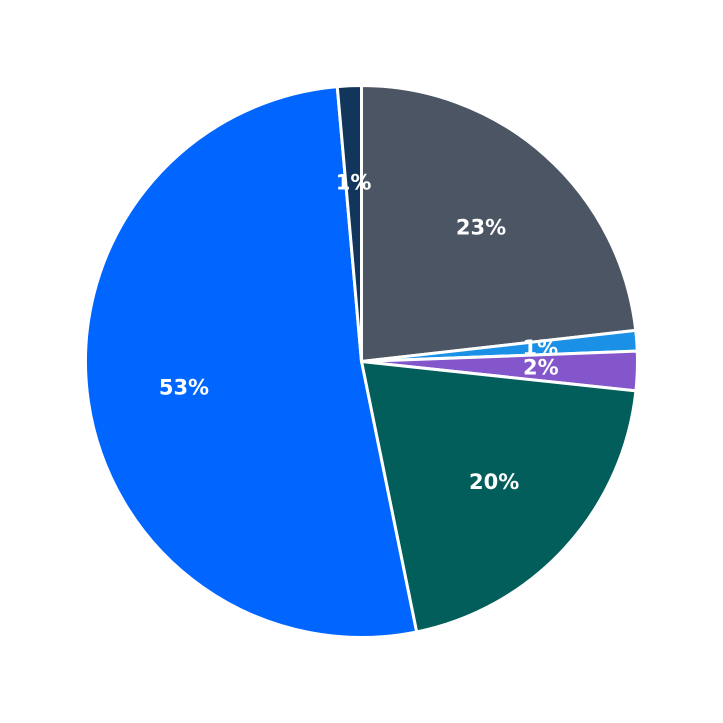  I want to click on pie-slice-label-4: 53%, so click(184, 387).